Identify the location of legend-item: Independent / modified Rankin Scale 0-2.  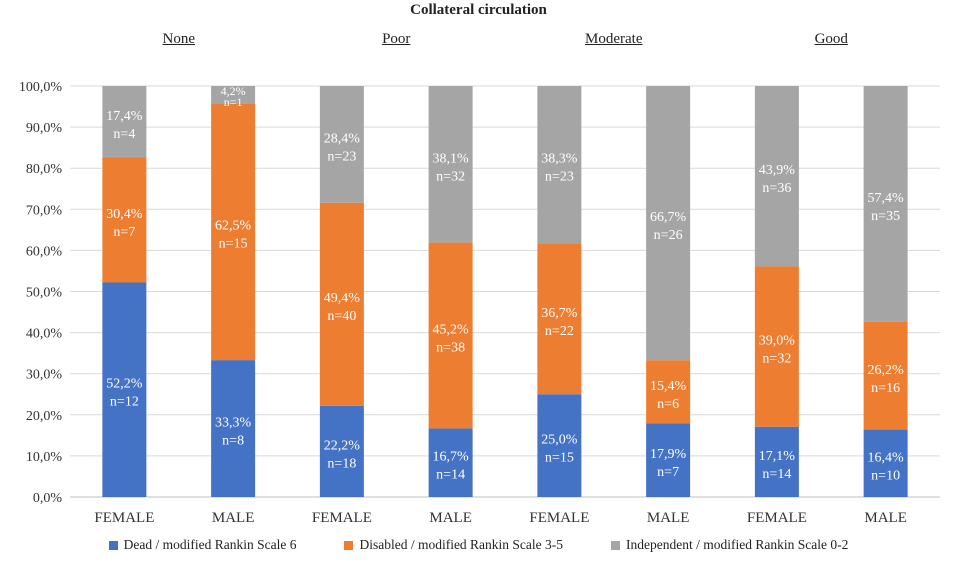
(729, 545).